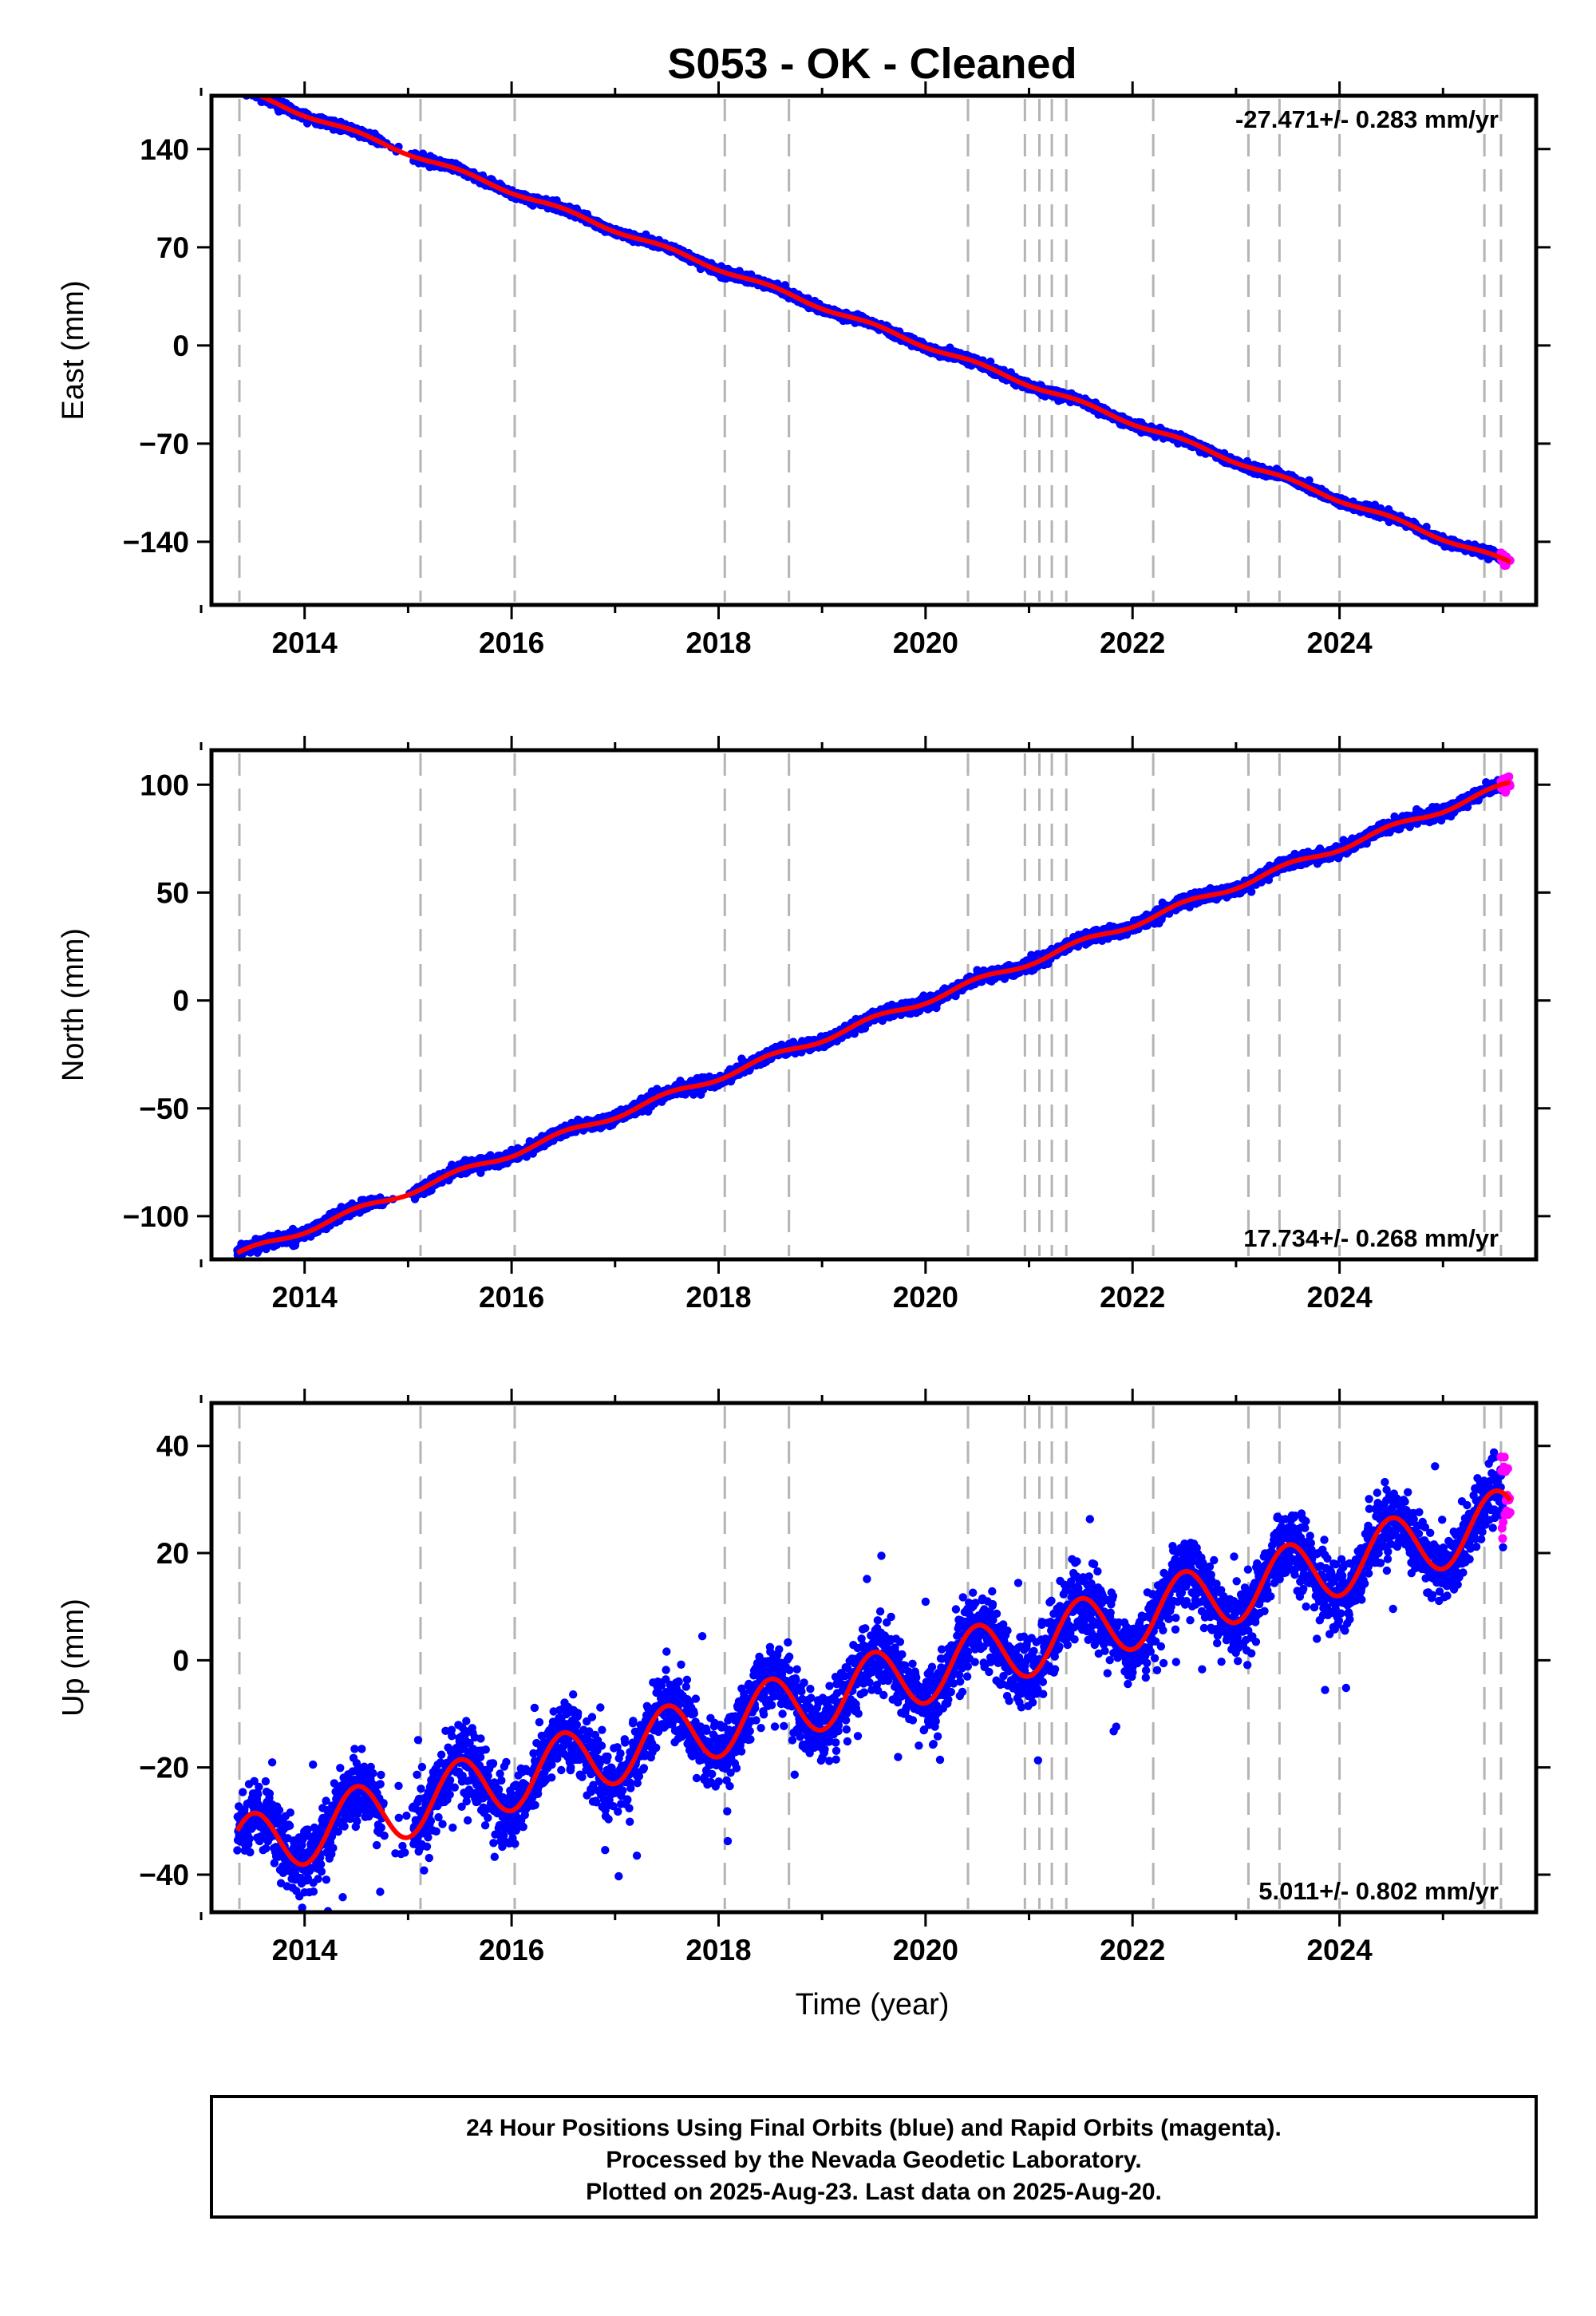 The image size is (1596, 2316). I want to click on y-tick-label: −140, so click(156, 542).